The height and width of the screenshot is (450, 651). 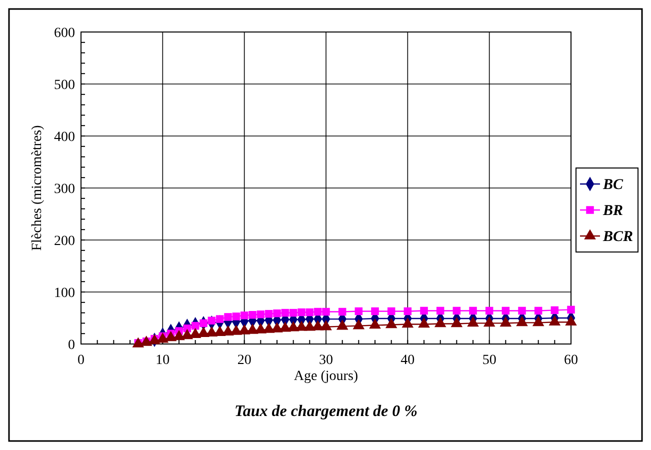 I want to click on x-tick-label: 20, so click(x=244, y=360).